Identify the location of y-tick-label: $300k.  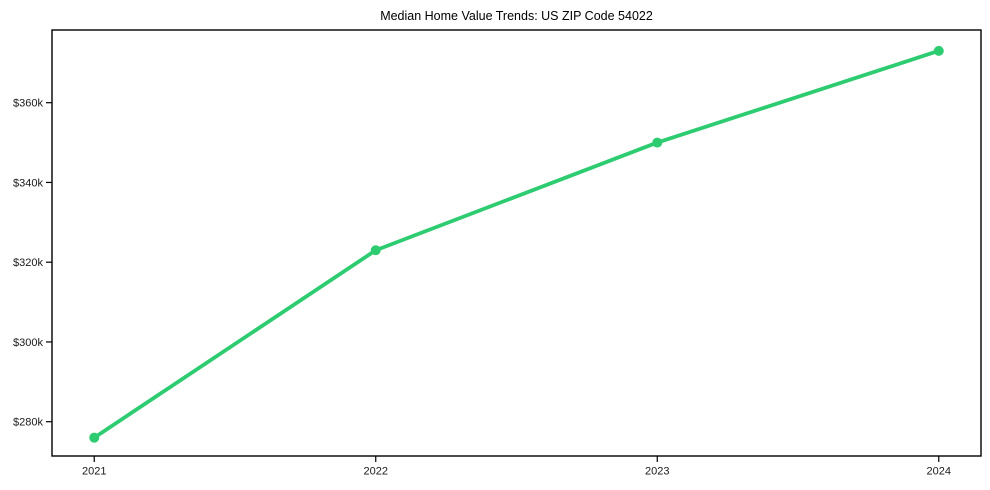
(28, 343).